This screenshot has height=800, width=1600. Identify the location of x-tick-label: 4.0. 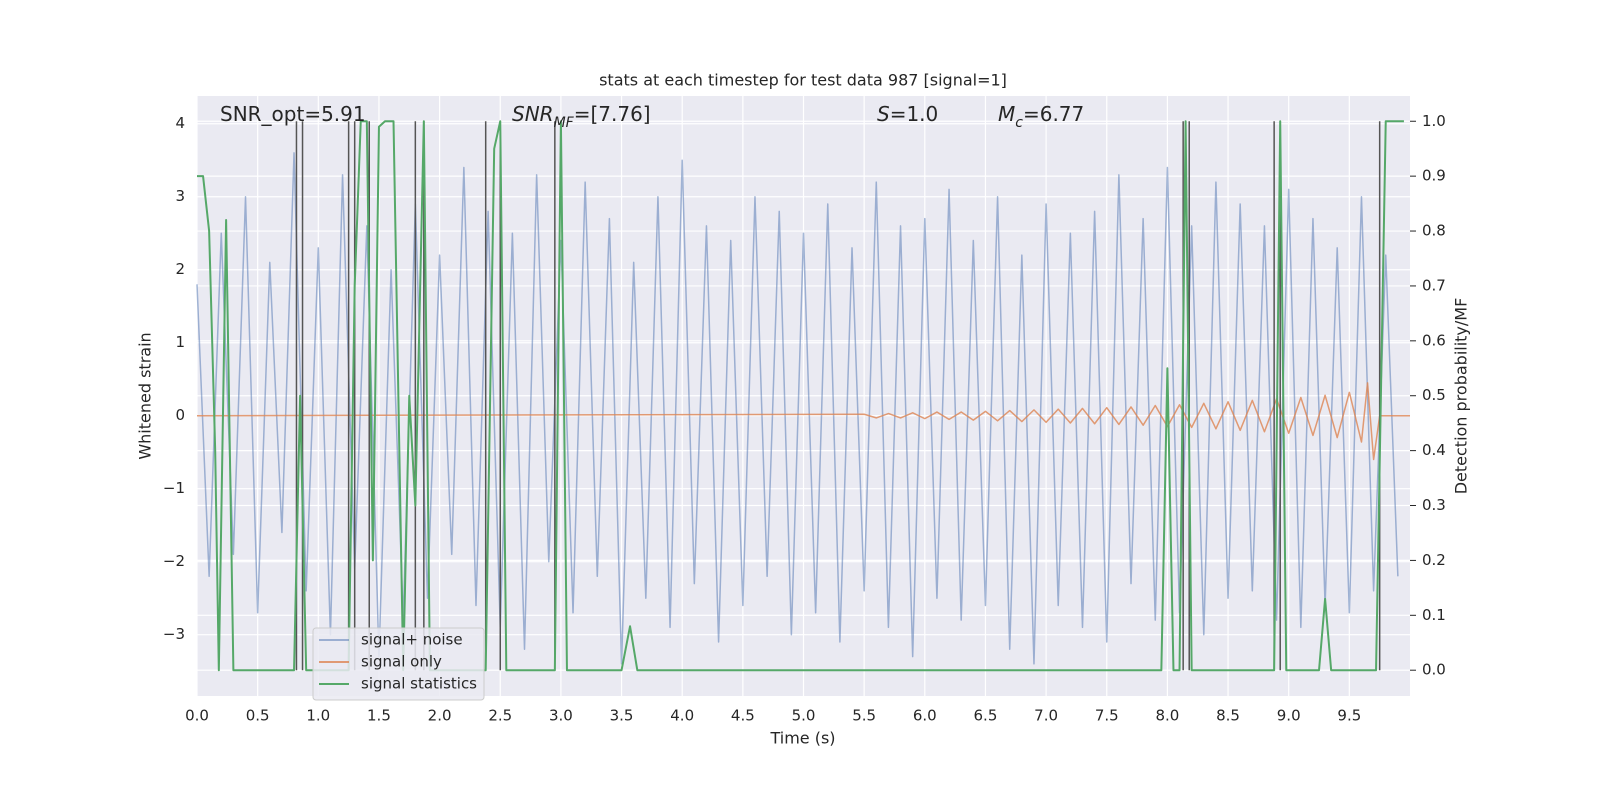
(682, 716).